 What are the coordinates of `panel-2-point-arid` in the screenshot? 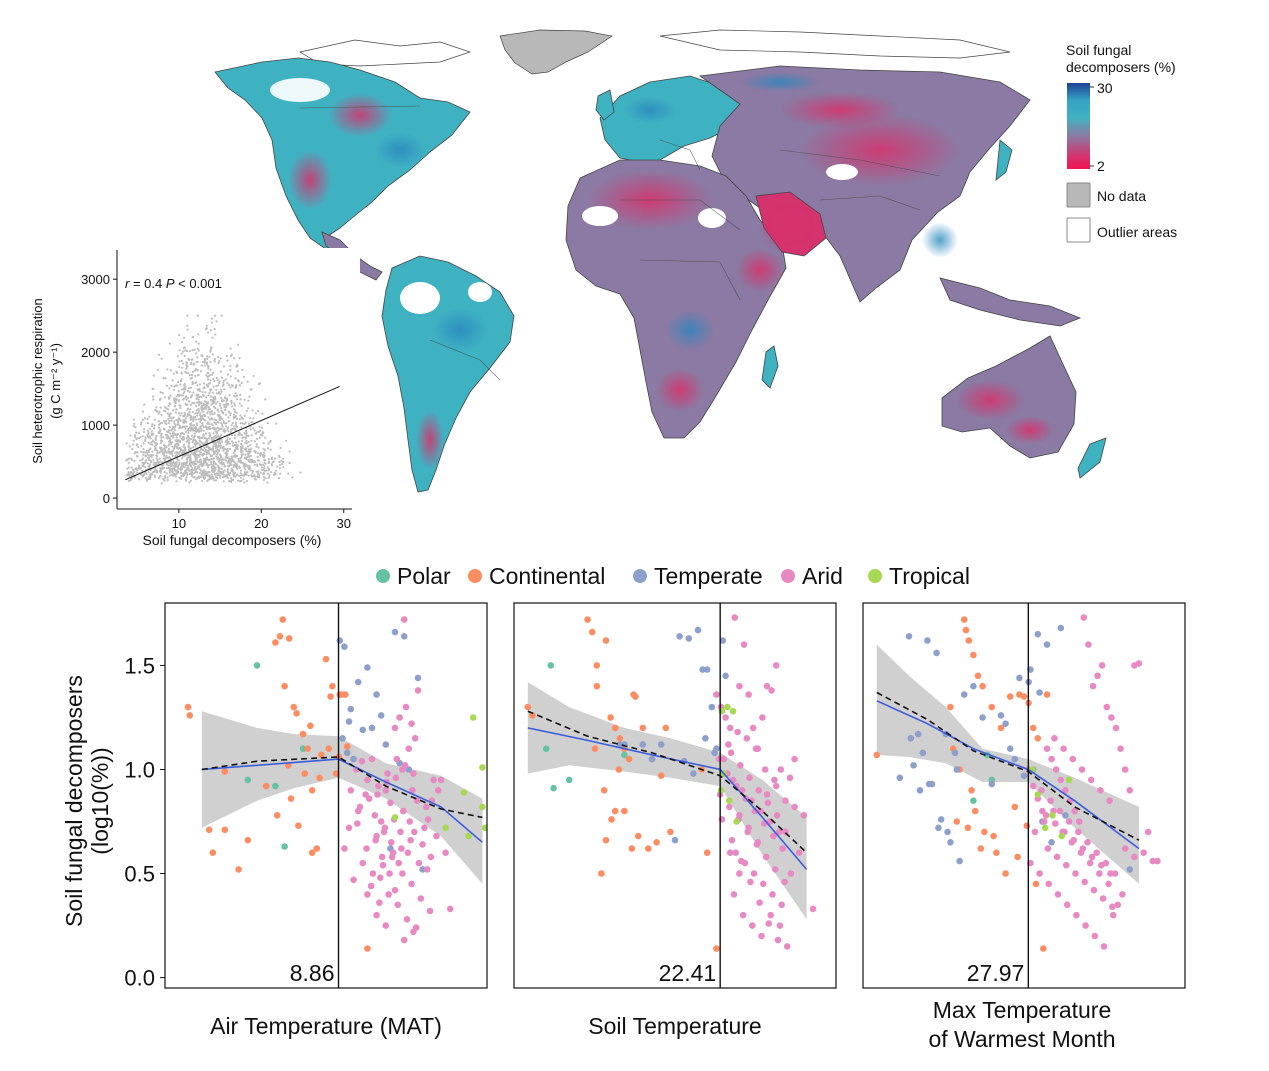 It's located at (1107, 707).